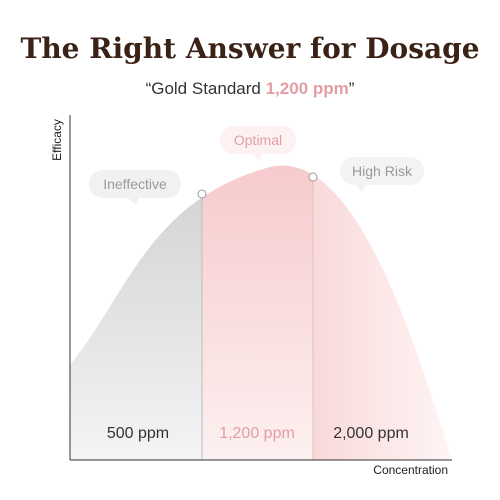 The width and height of the screenshot is (500, 500). I want to click on subtitle-quote: ”, so click(352, 88).